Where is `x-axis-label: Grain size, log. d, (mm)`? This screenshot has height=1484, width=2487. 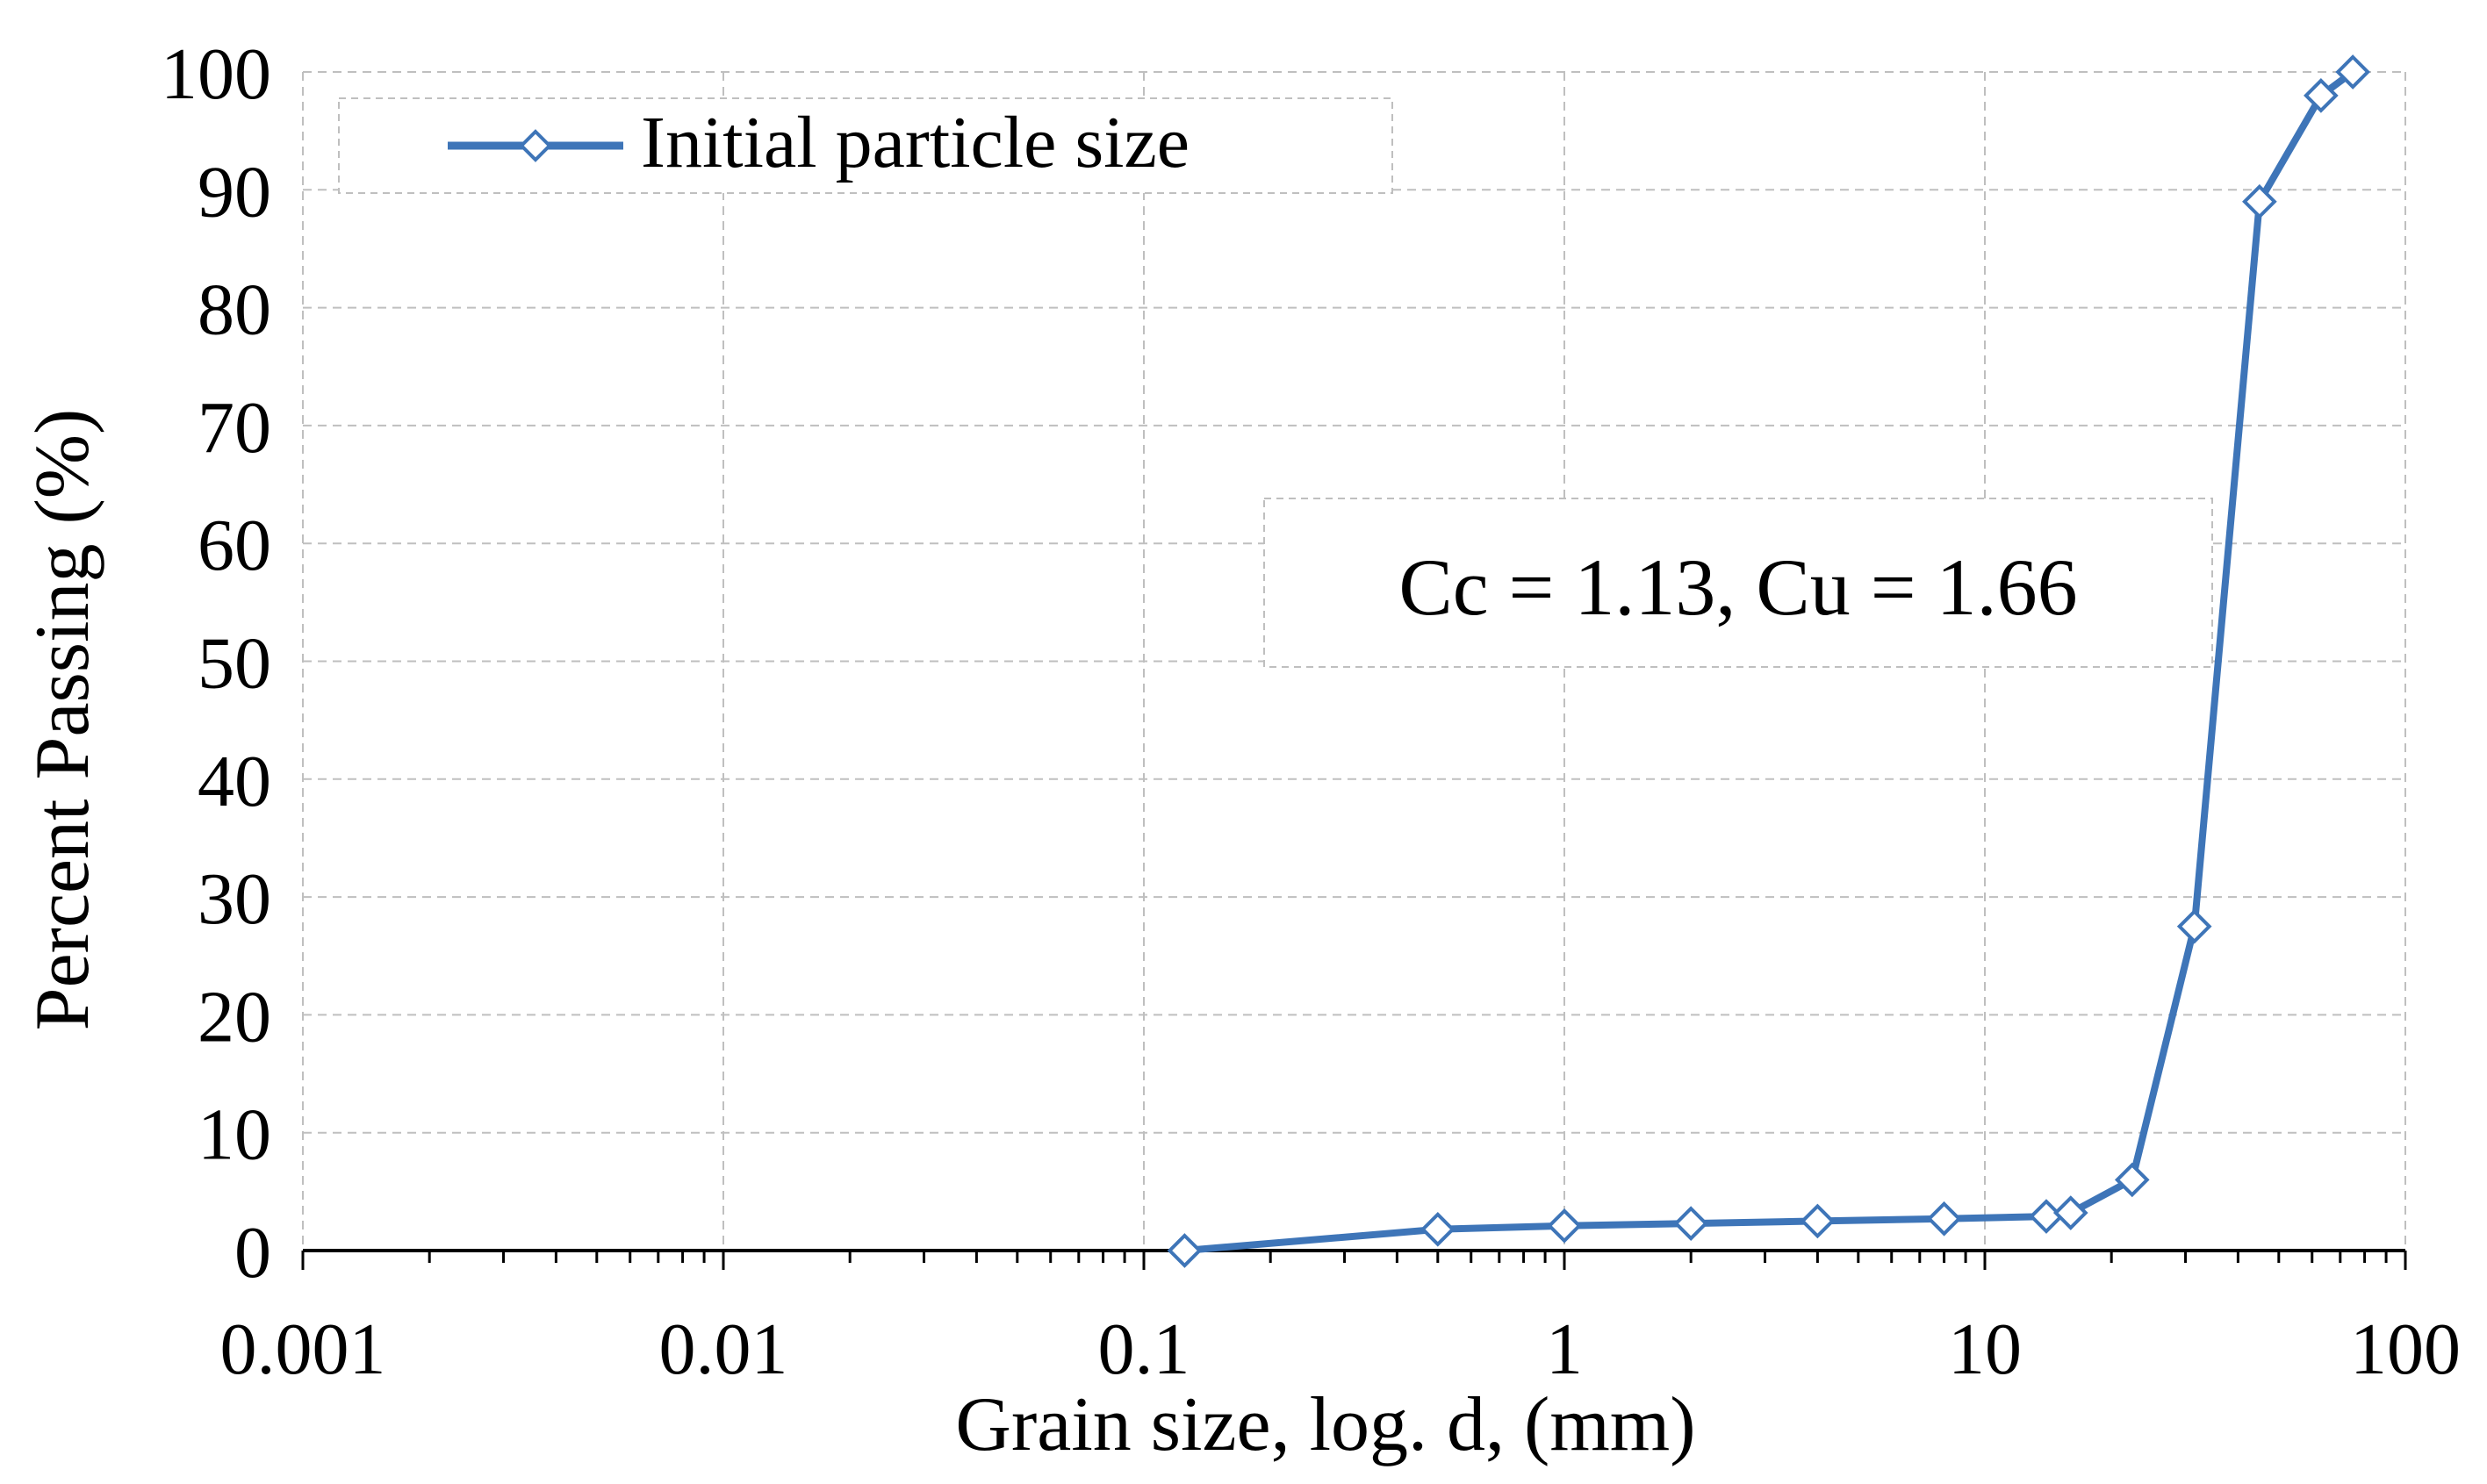 x-axis-label: Grain size, log. d, (mm) is located at coordinates (1325, 1424).